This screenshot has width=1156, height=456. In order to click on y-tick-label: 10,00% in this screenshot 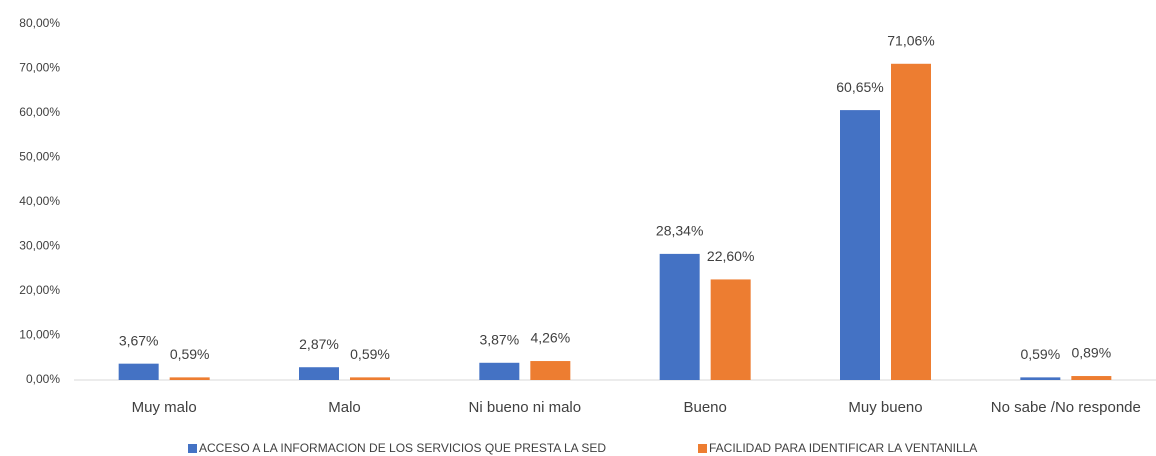, I will do `click(39, 335)`.